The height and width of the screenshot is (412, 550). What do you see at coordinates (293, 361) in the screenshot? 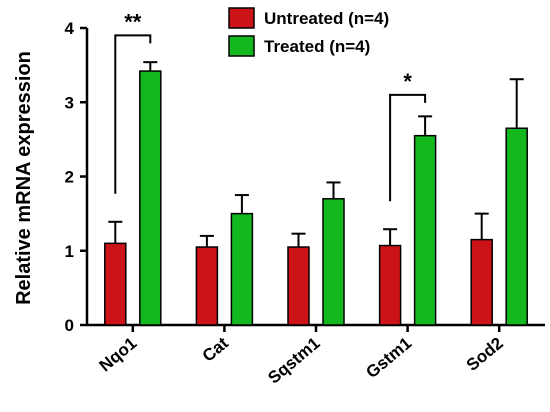
I see `x-tick-label: Sqstm1` at bounding box center [293, 361].